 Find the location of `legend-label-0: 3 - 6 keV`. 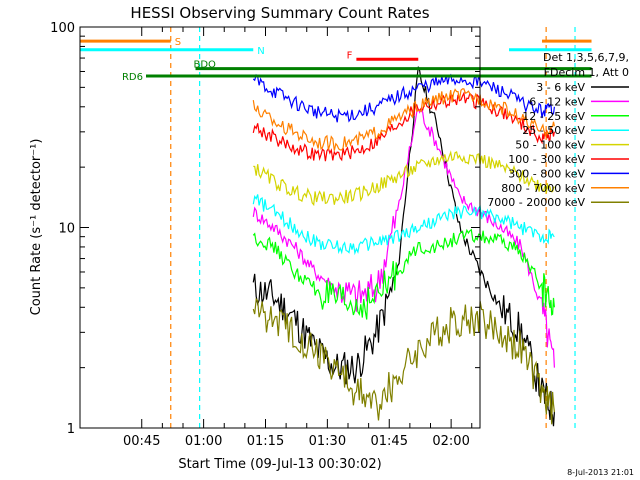

legend-label-0: 3 - 6 keV is located at coordinates (560, 87).